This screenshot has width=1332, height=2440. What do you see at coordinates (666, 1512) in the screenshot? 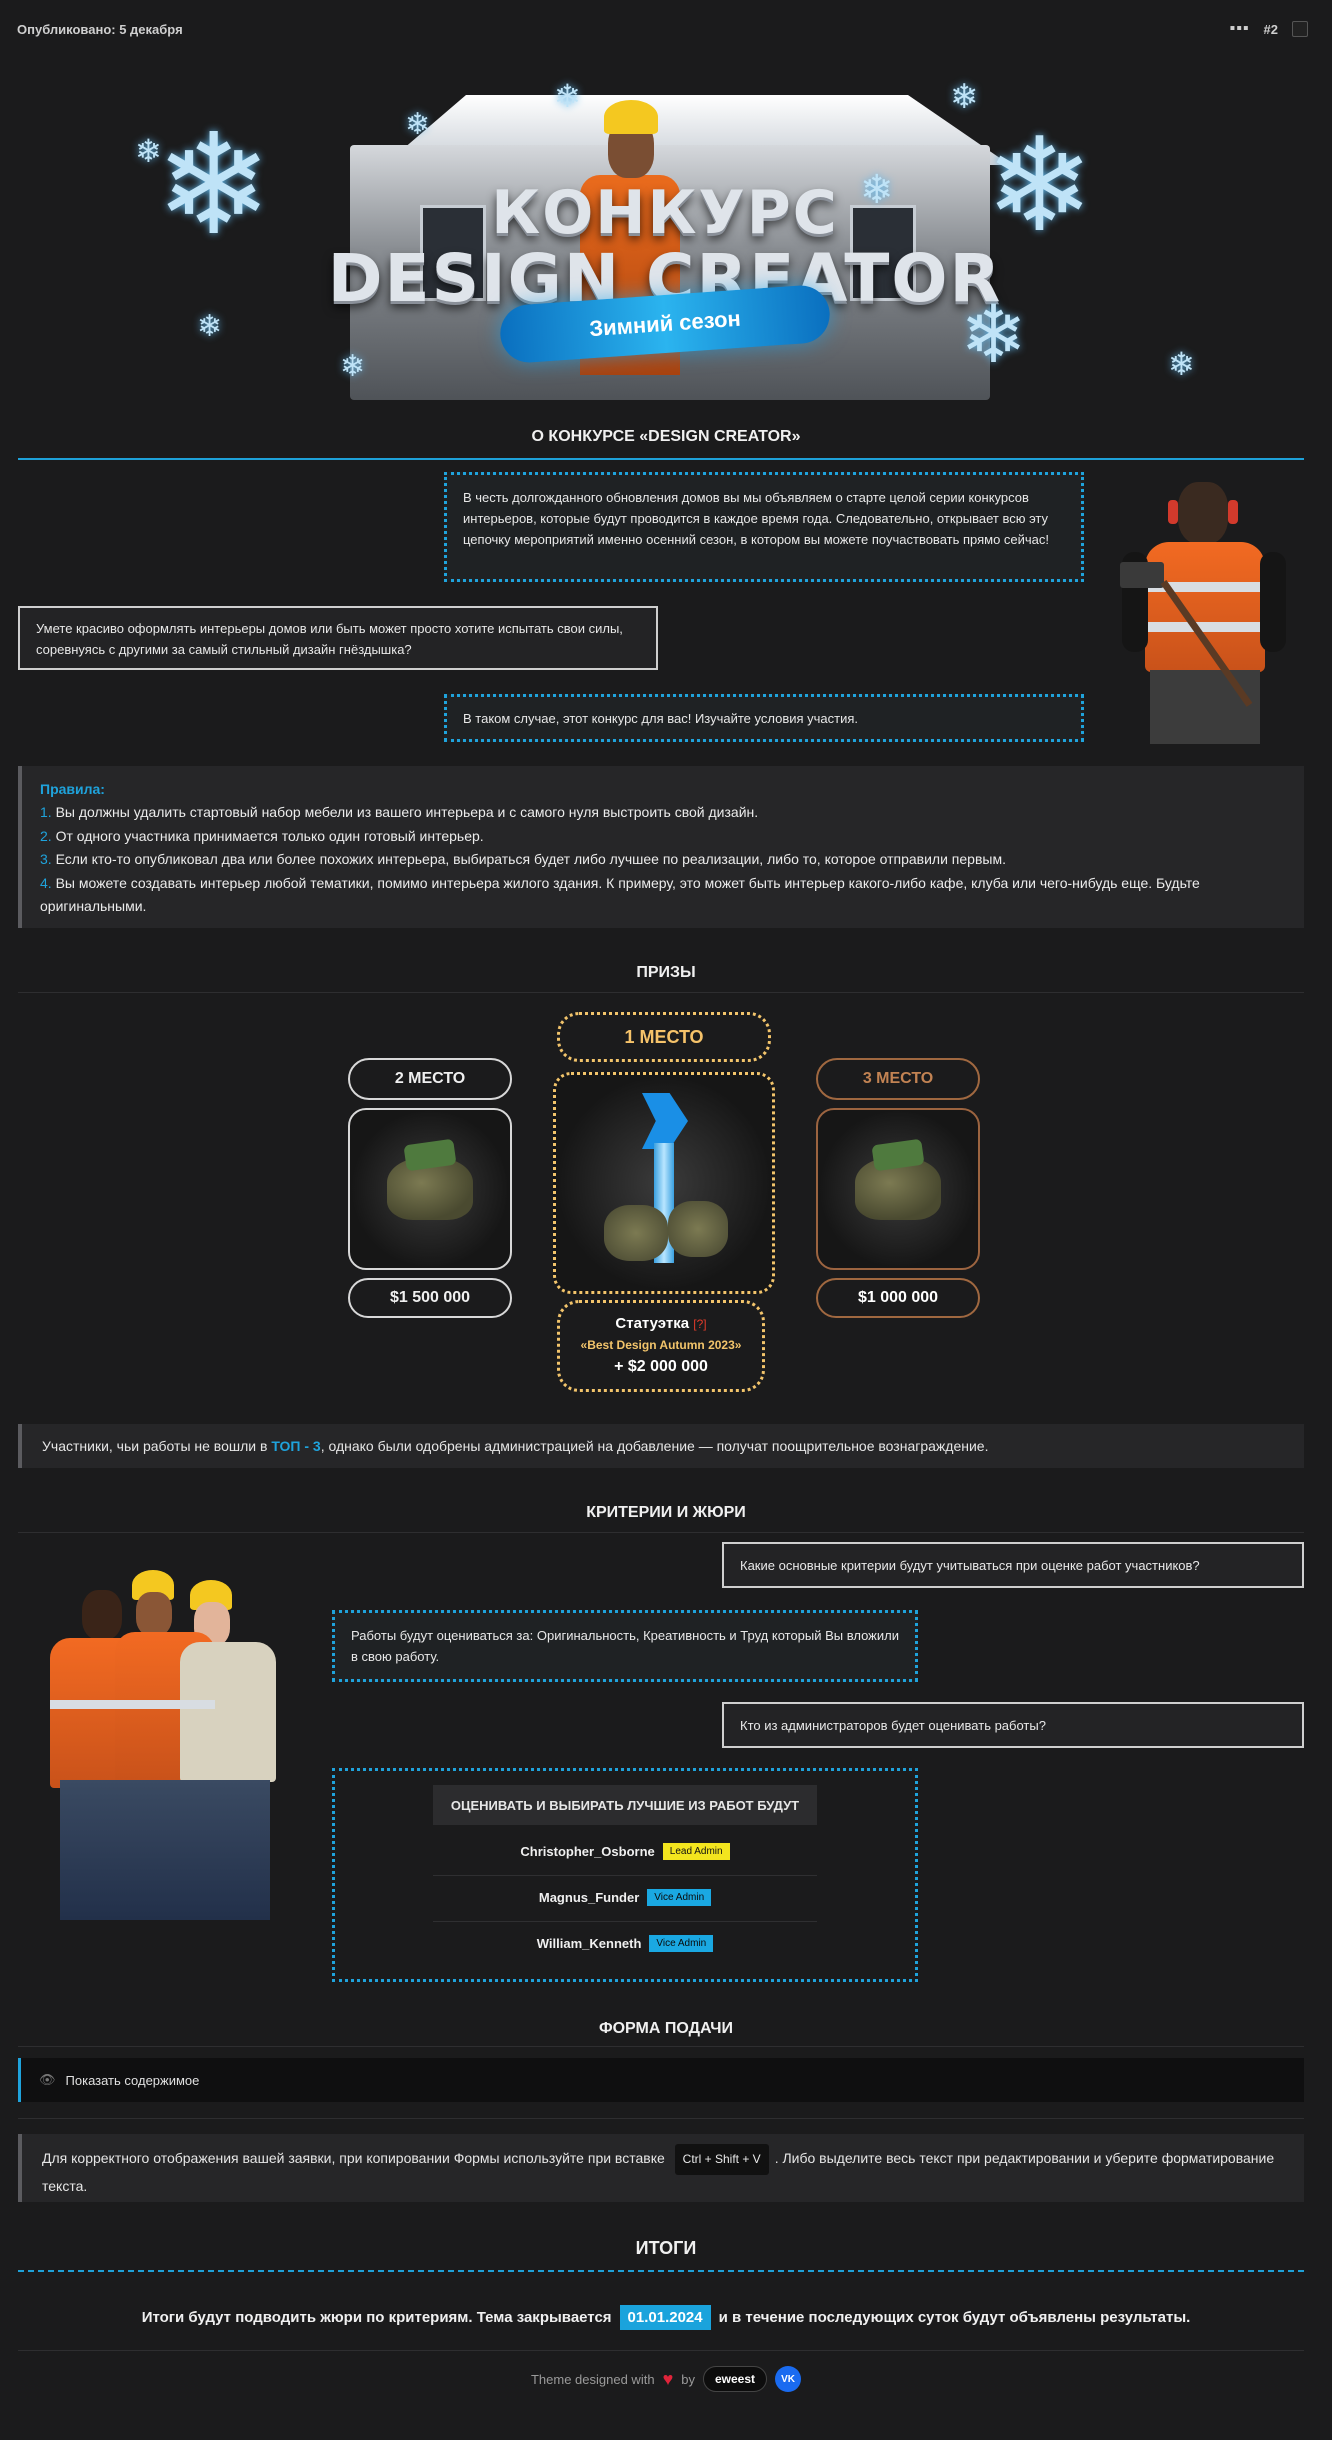
I see `criteria-section-title: КРИТЕРИИ И ЖЮРИ` at bounding box center [666, 1512].